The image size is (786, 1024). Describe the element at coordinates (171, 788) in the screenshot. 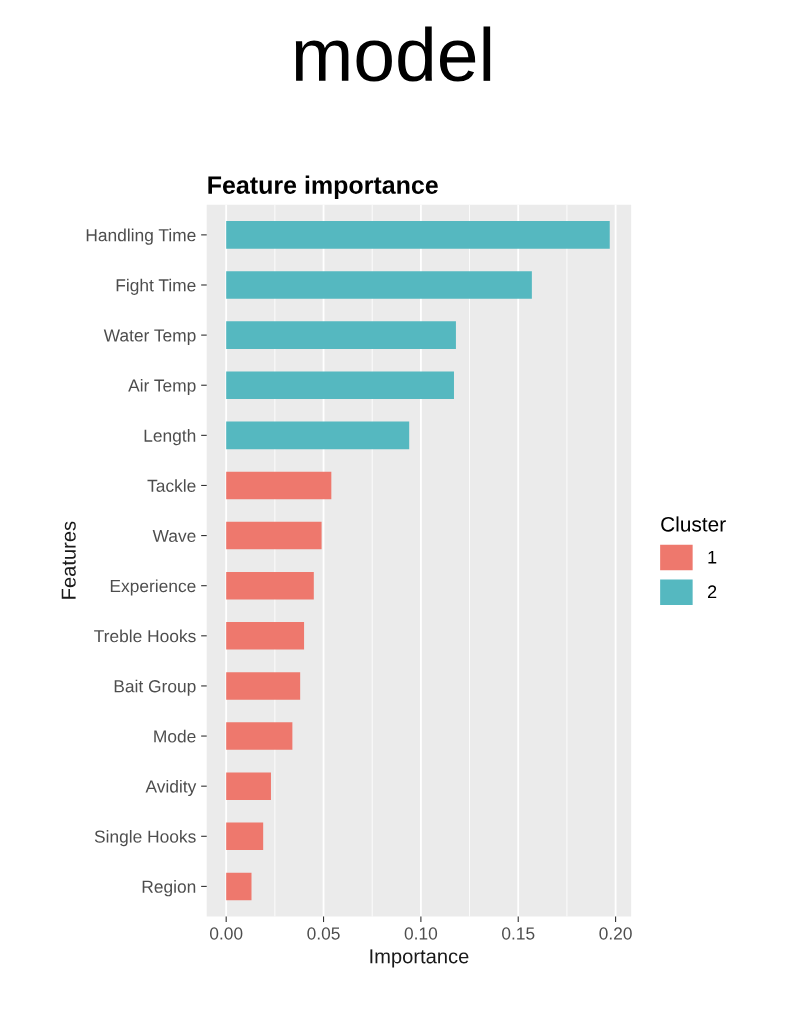

I see `y-tick-label: Avidity` at that location.